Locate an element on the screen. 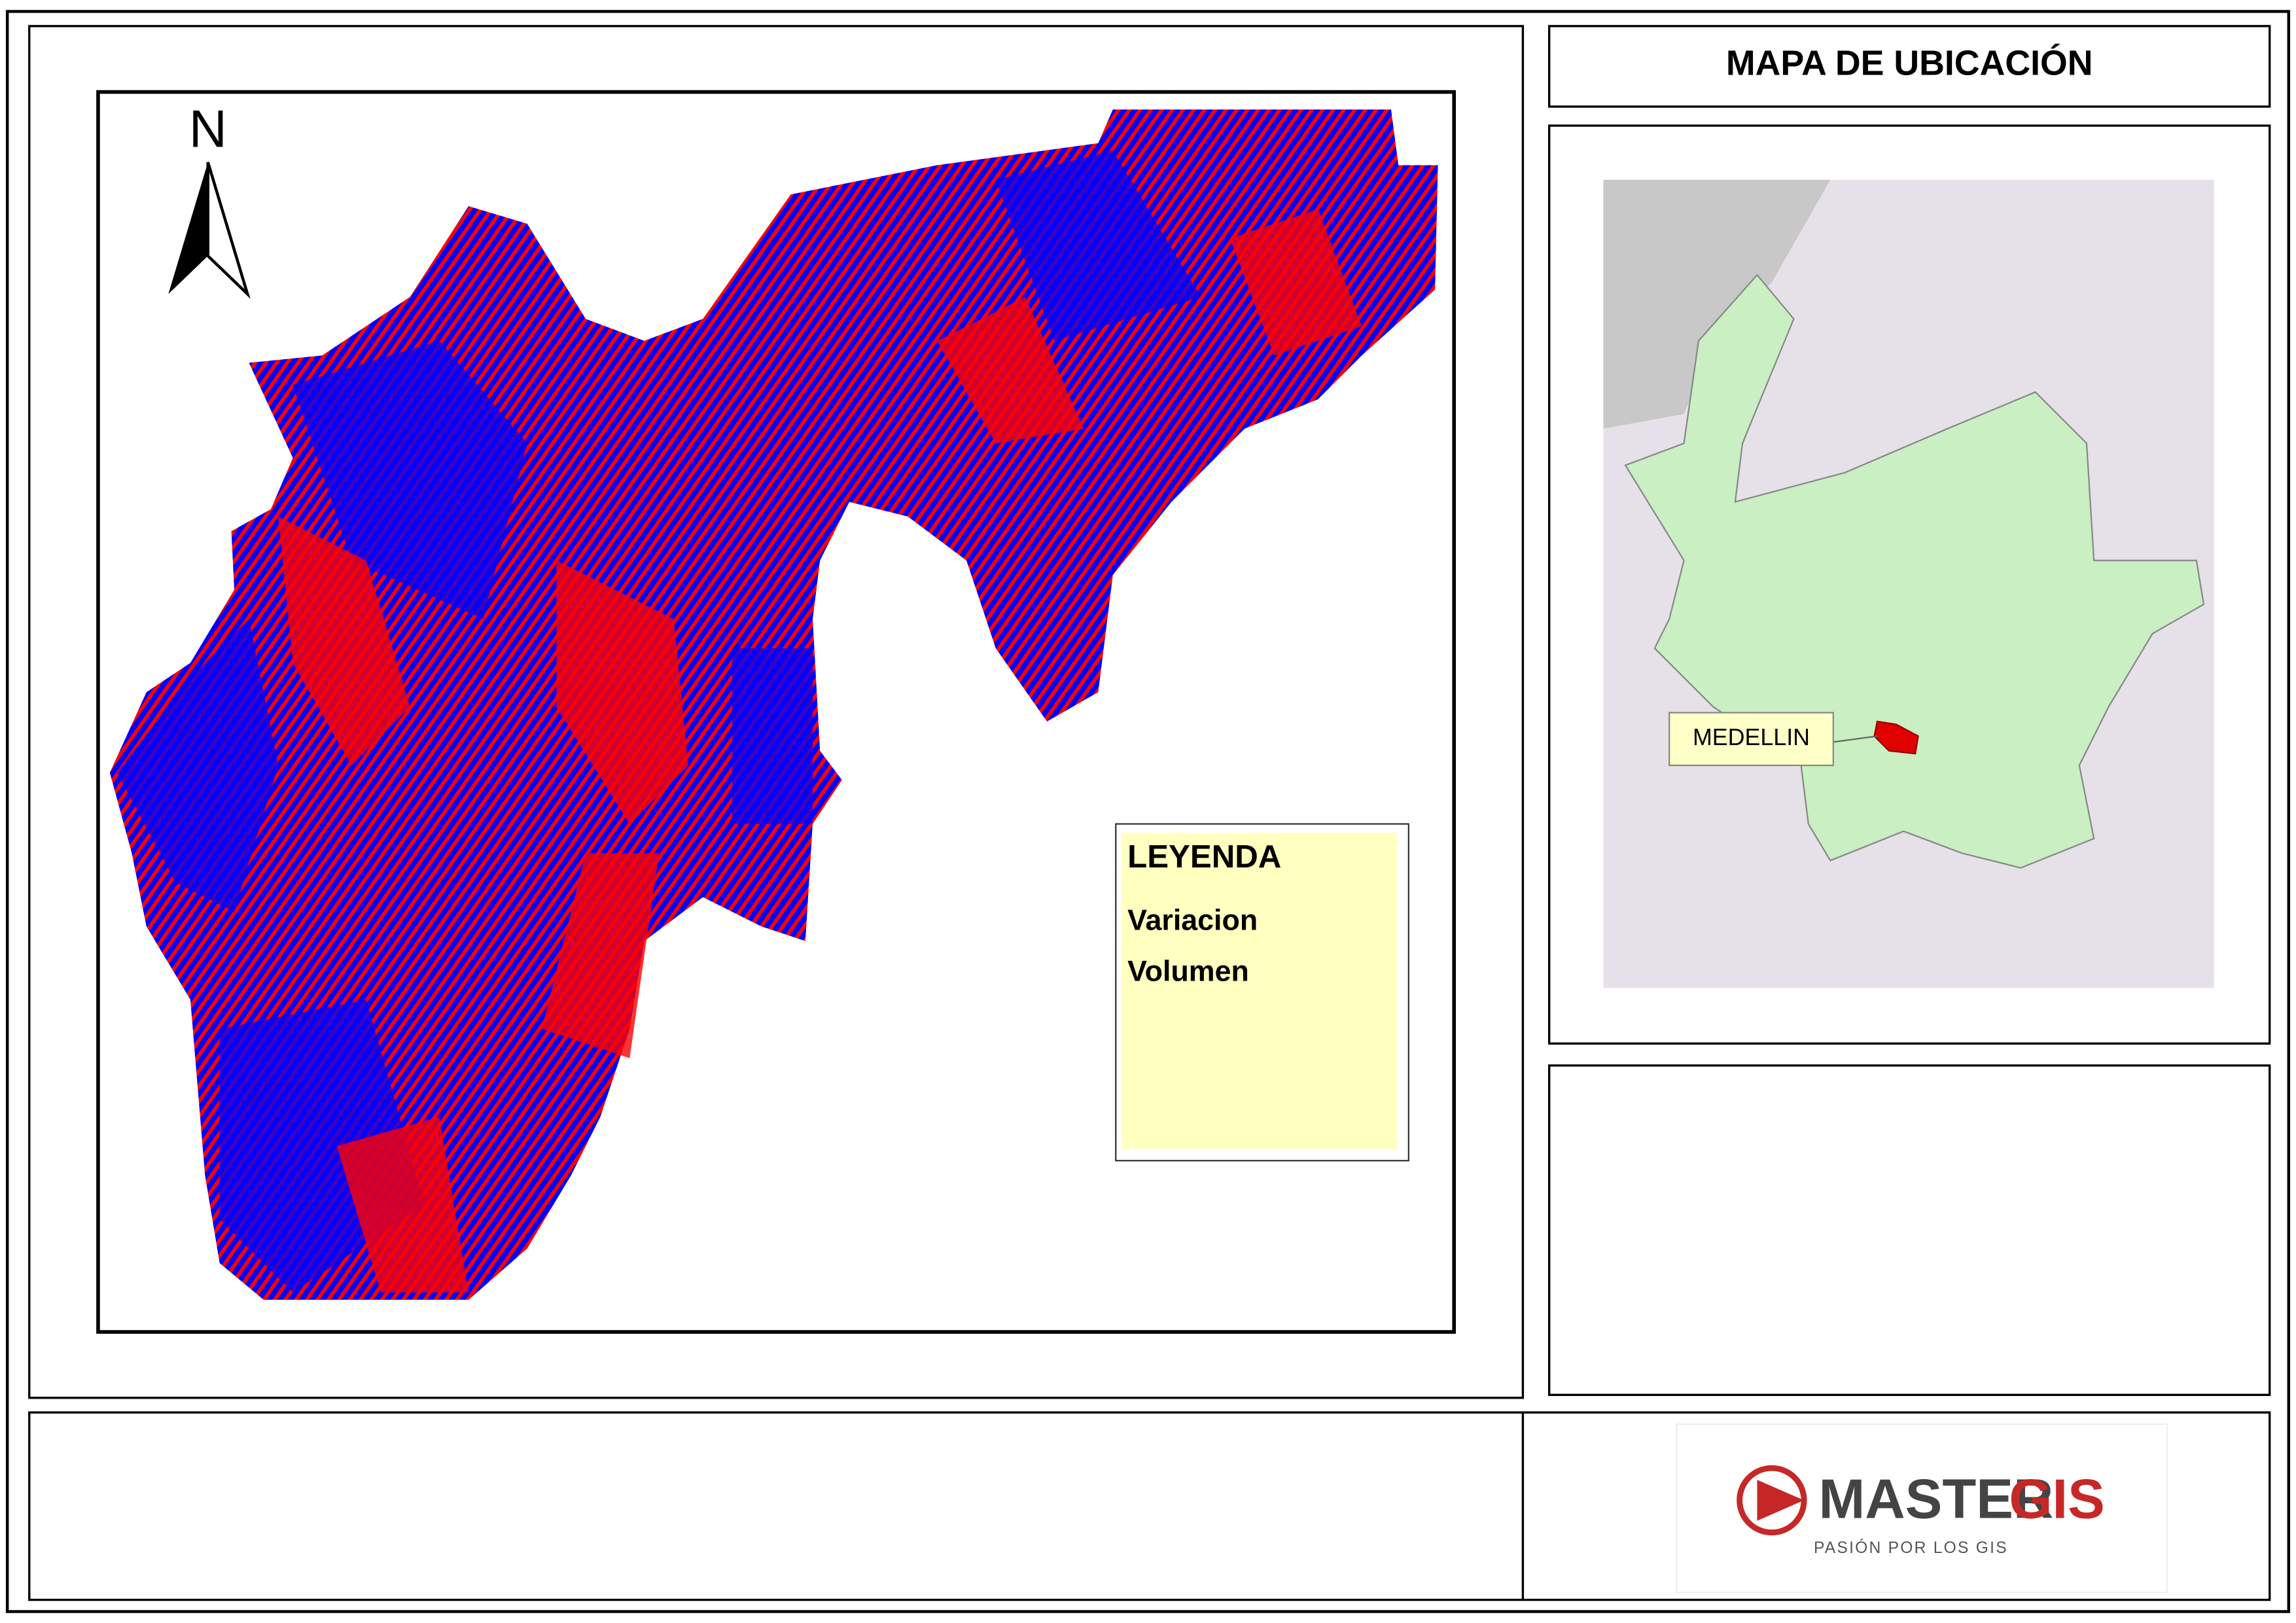 The image size is (2296, 1623). darien-area is located at coordinates (1717, 304).